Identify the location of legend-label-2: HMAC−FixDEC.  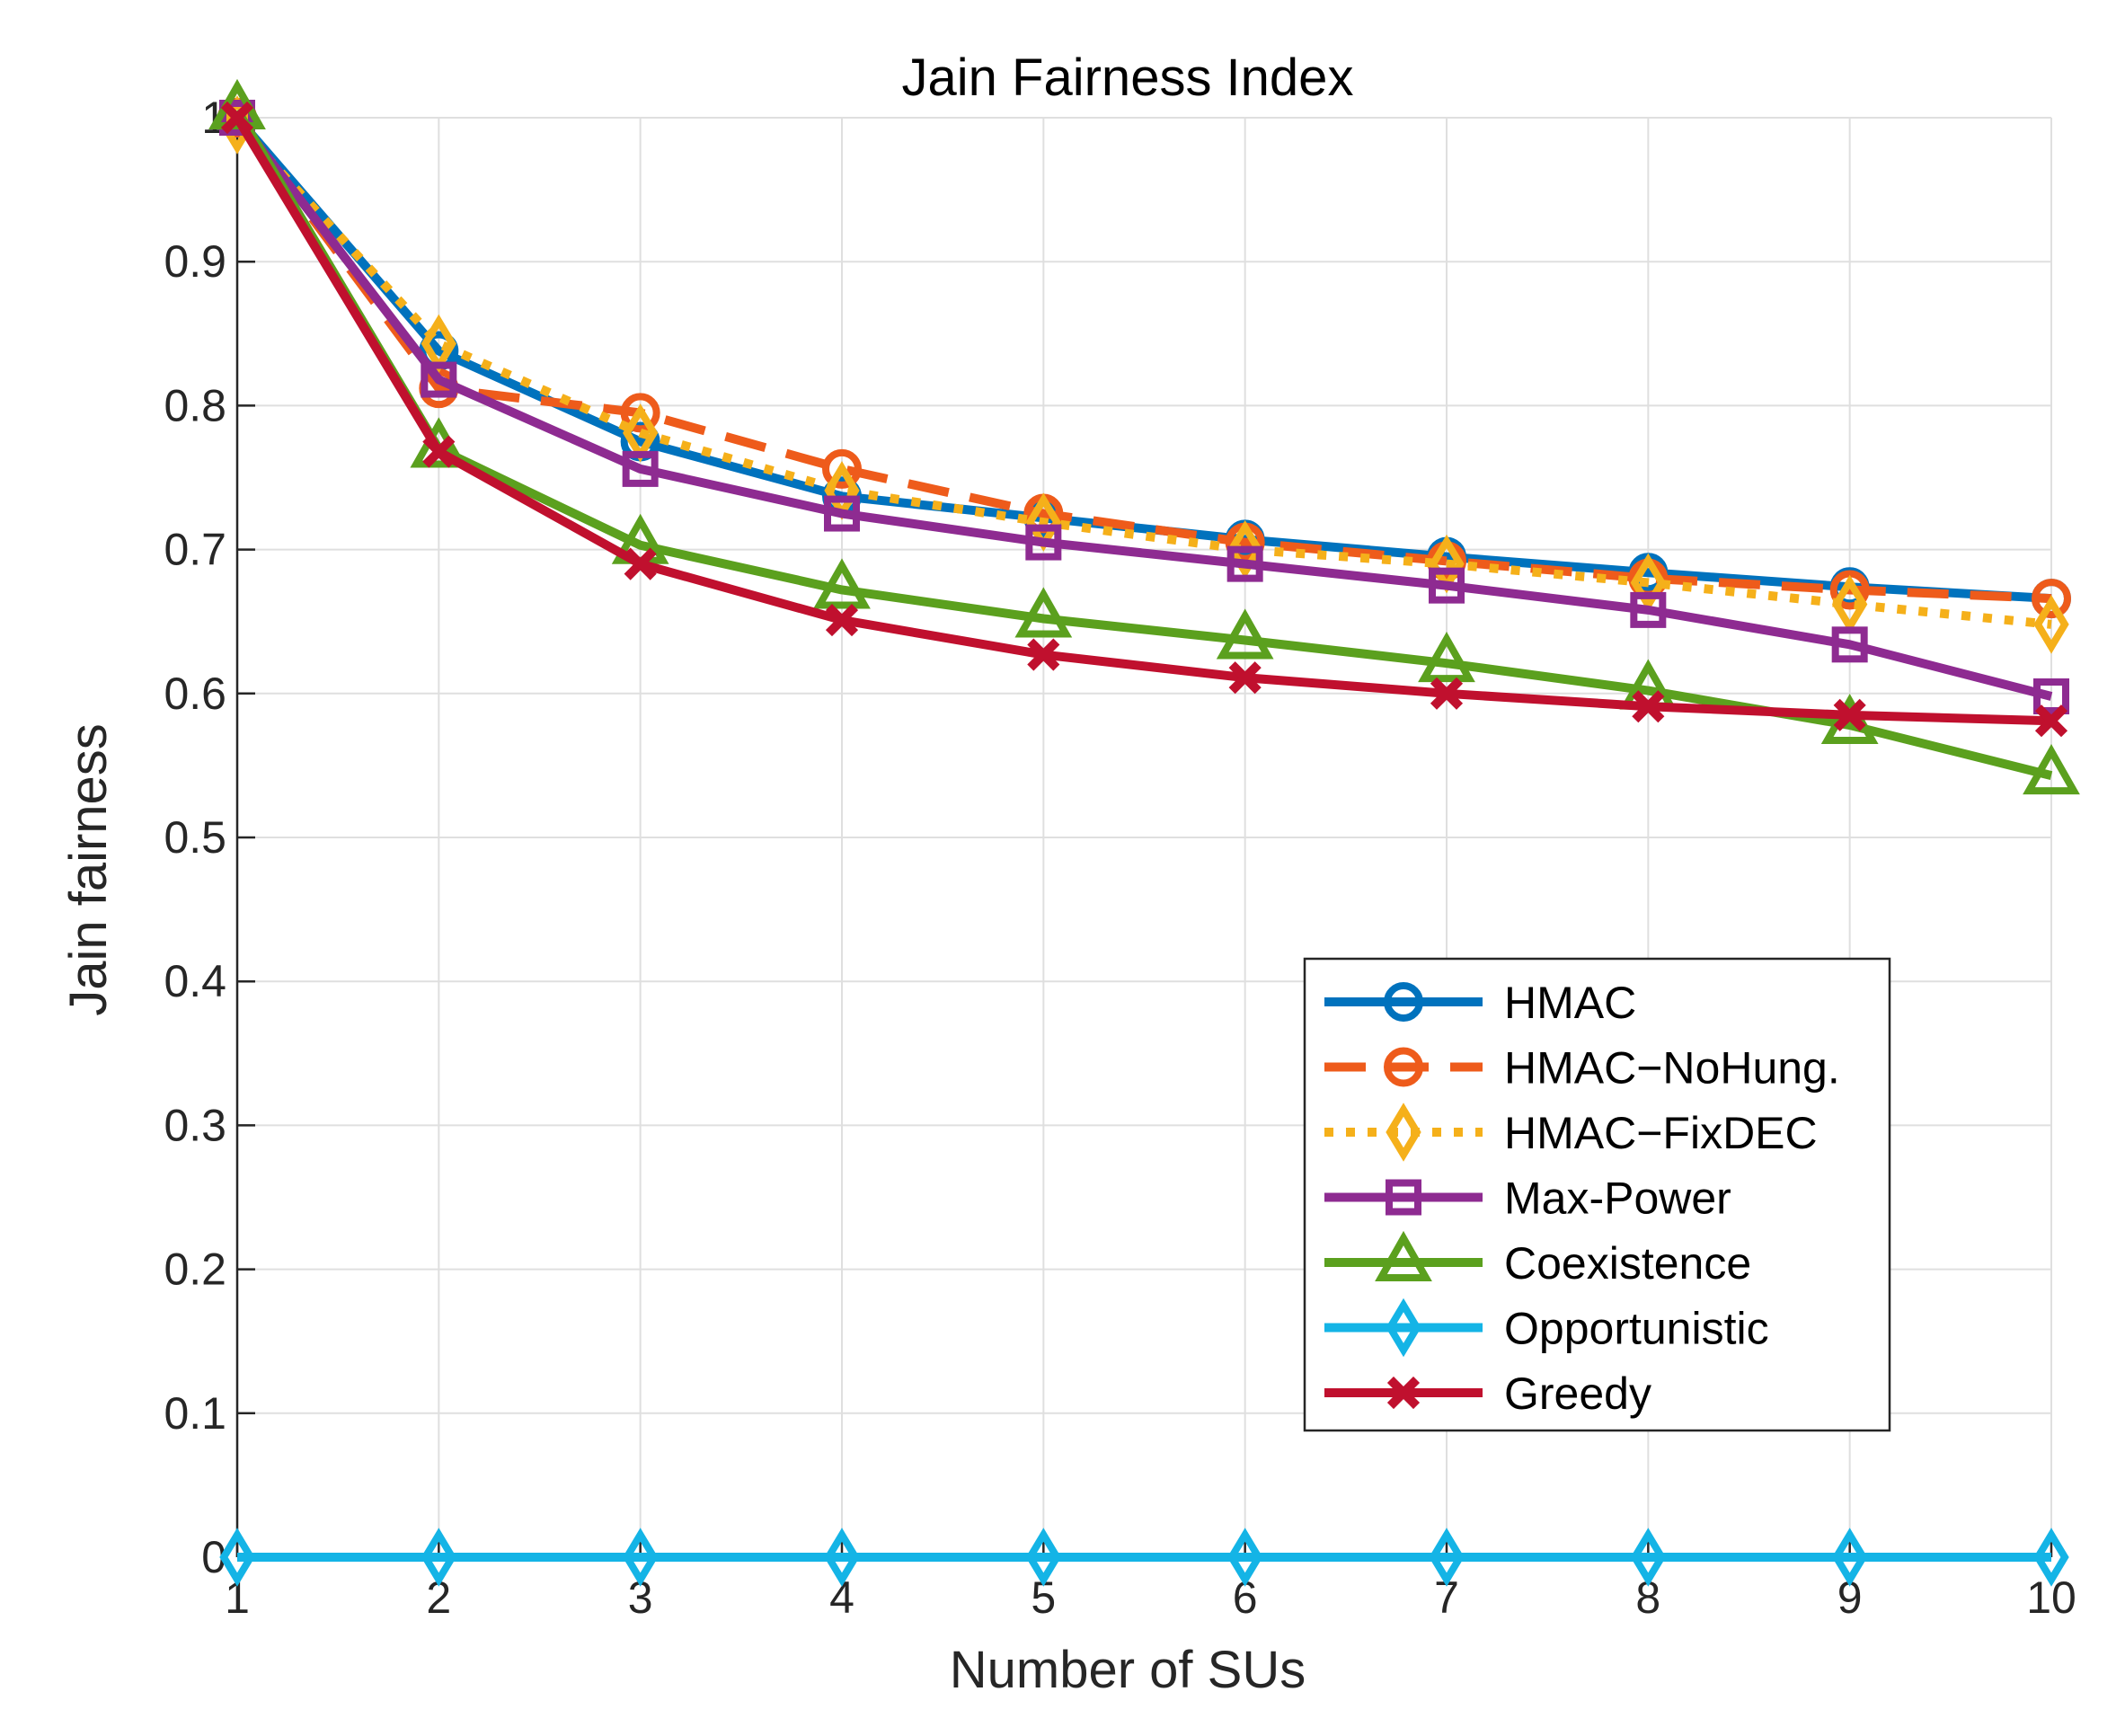
(1661, 1133).